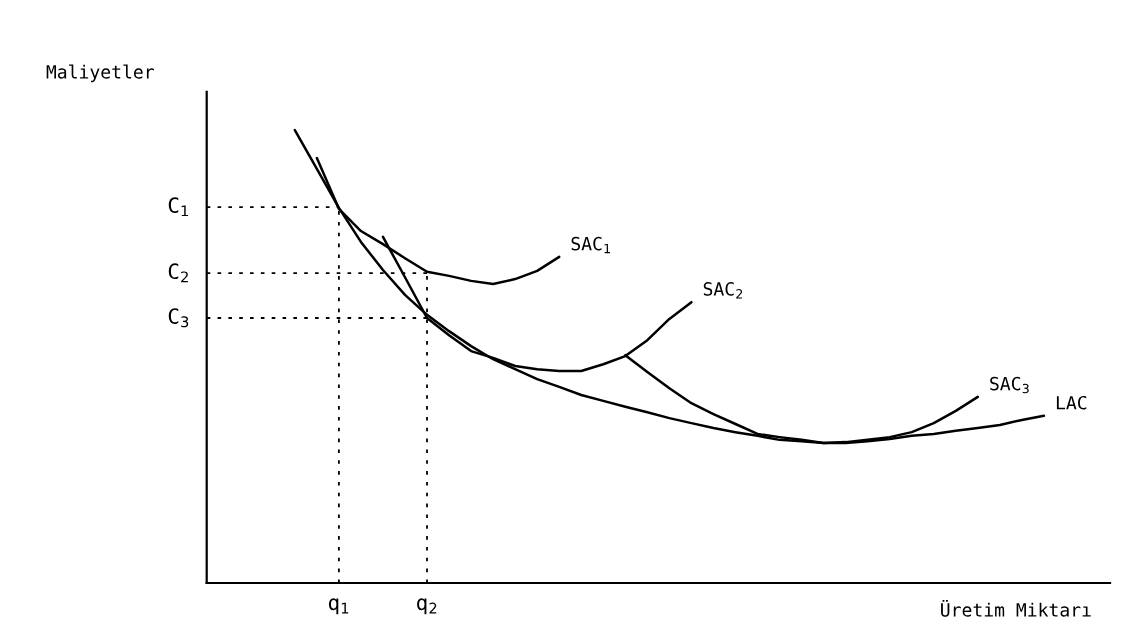 The height and width of the screenshot is (641, 1142). I want to click on x-axis-title: Üretim Miktarı, so click(1016, 608).